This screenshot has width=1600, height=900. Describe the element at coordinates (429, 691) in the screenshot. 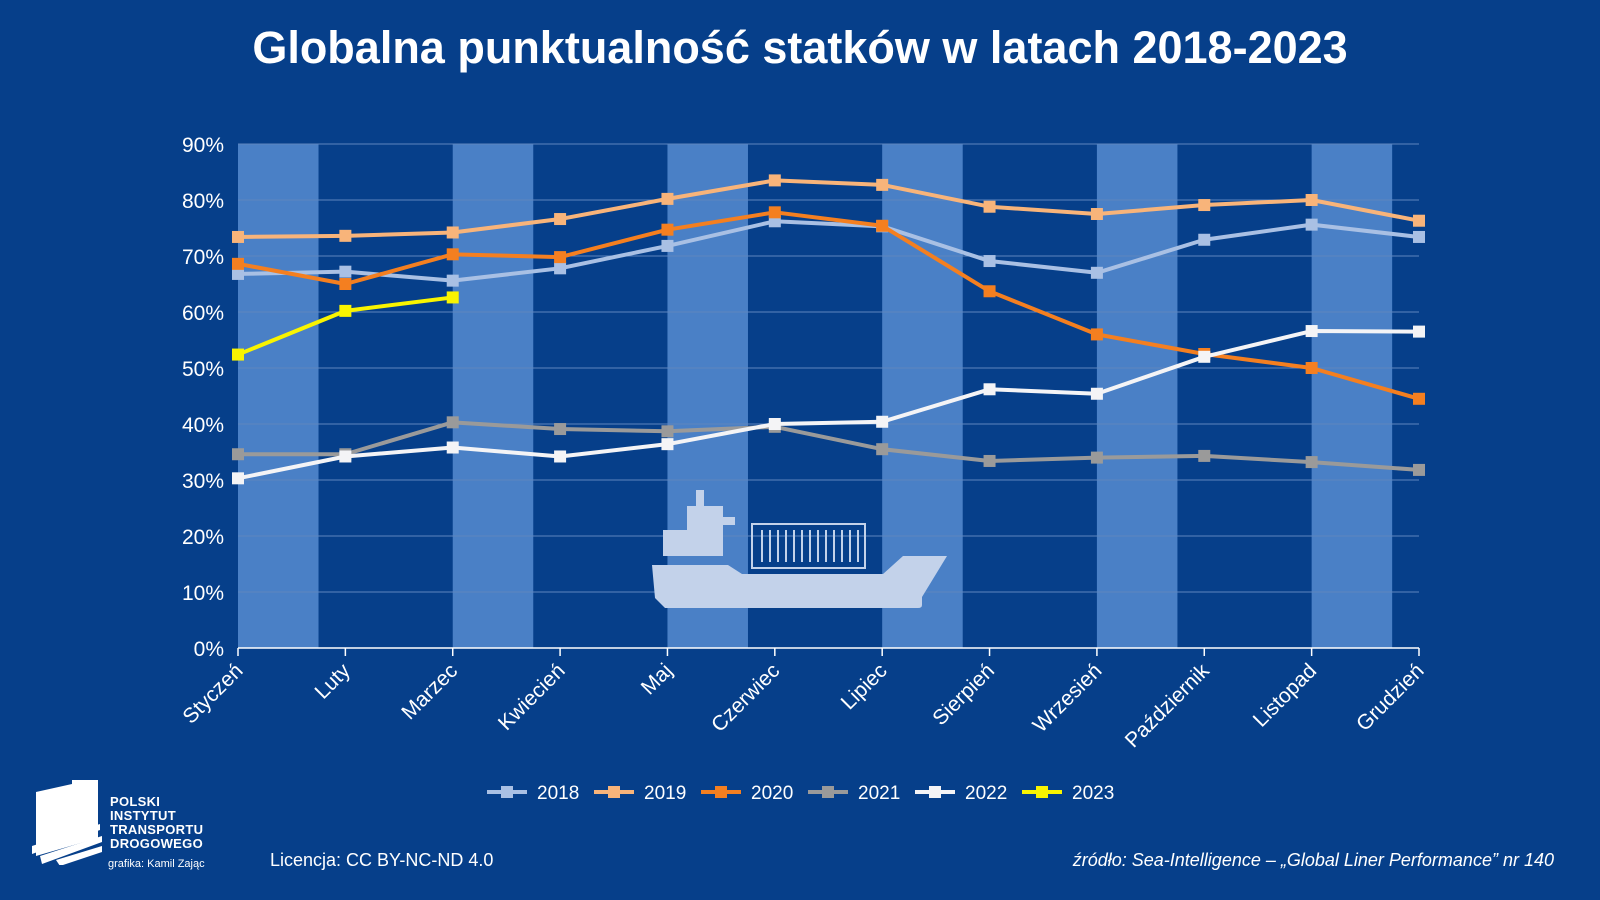

I see `x-tick-label: Marzec` at that location.